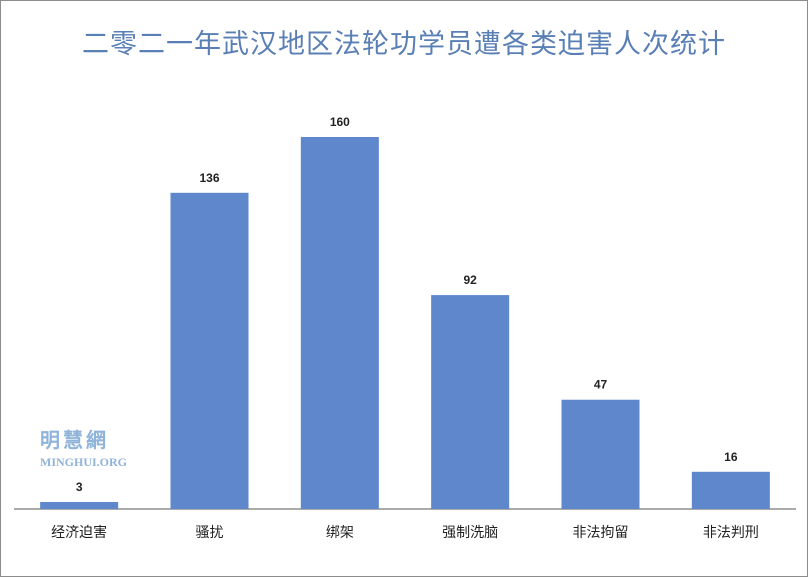 This screenshot has width=808, height=577. I want to click on x-tick-label-5: 非法判刑, so click(731, 533).